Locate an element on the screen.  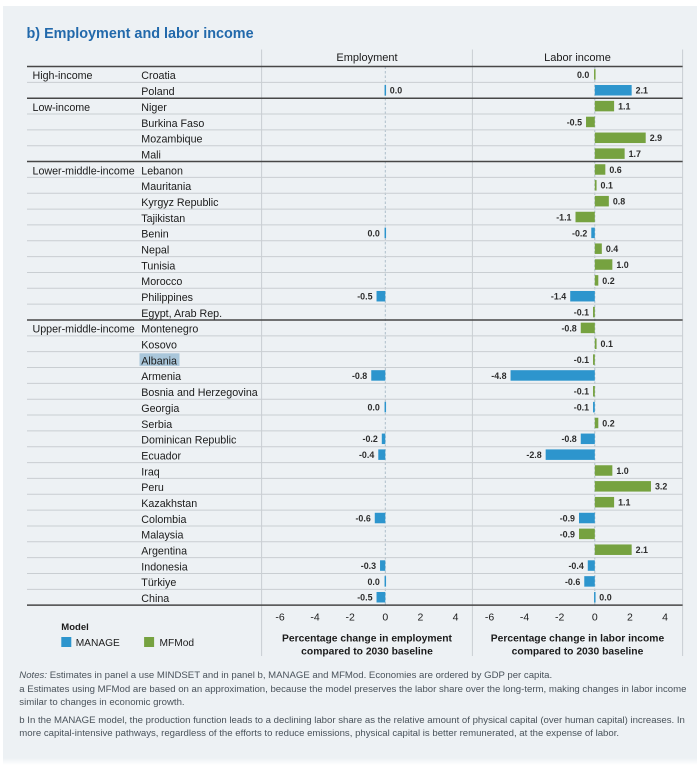
svg-text: Kyrgyz Republic is located at coordinates (180, 203).